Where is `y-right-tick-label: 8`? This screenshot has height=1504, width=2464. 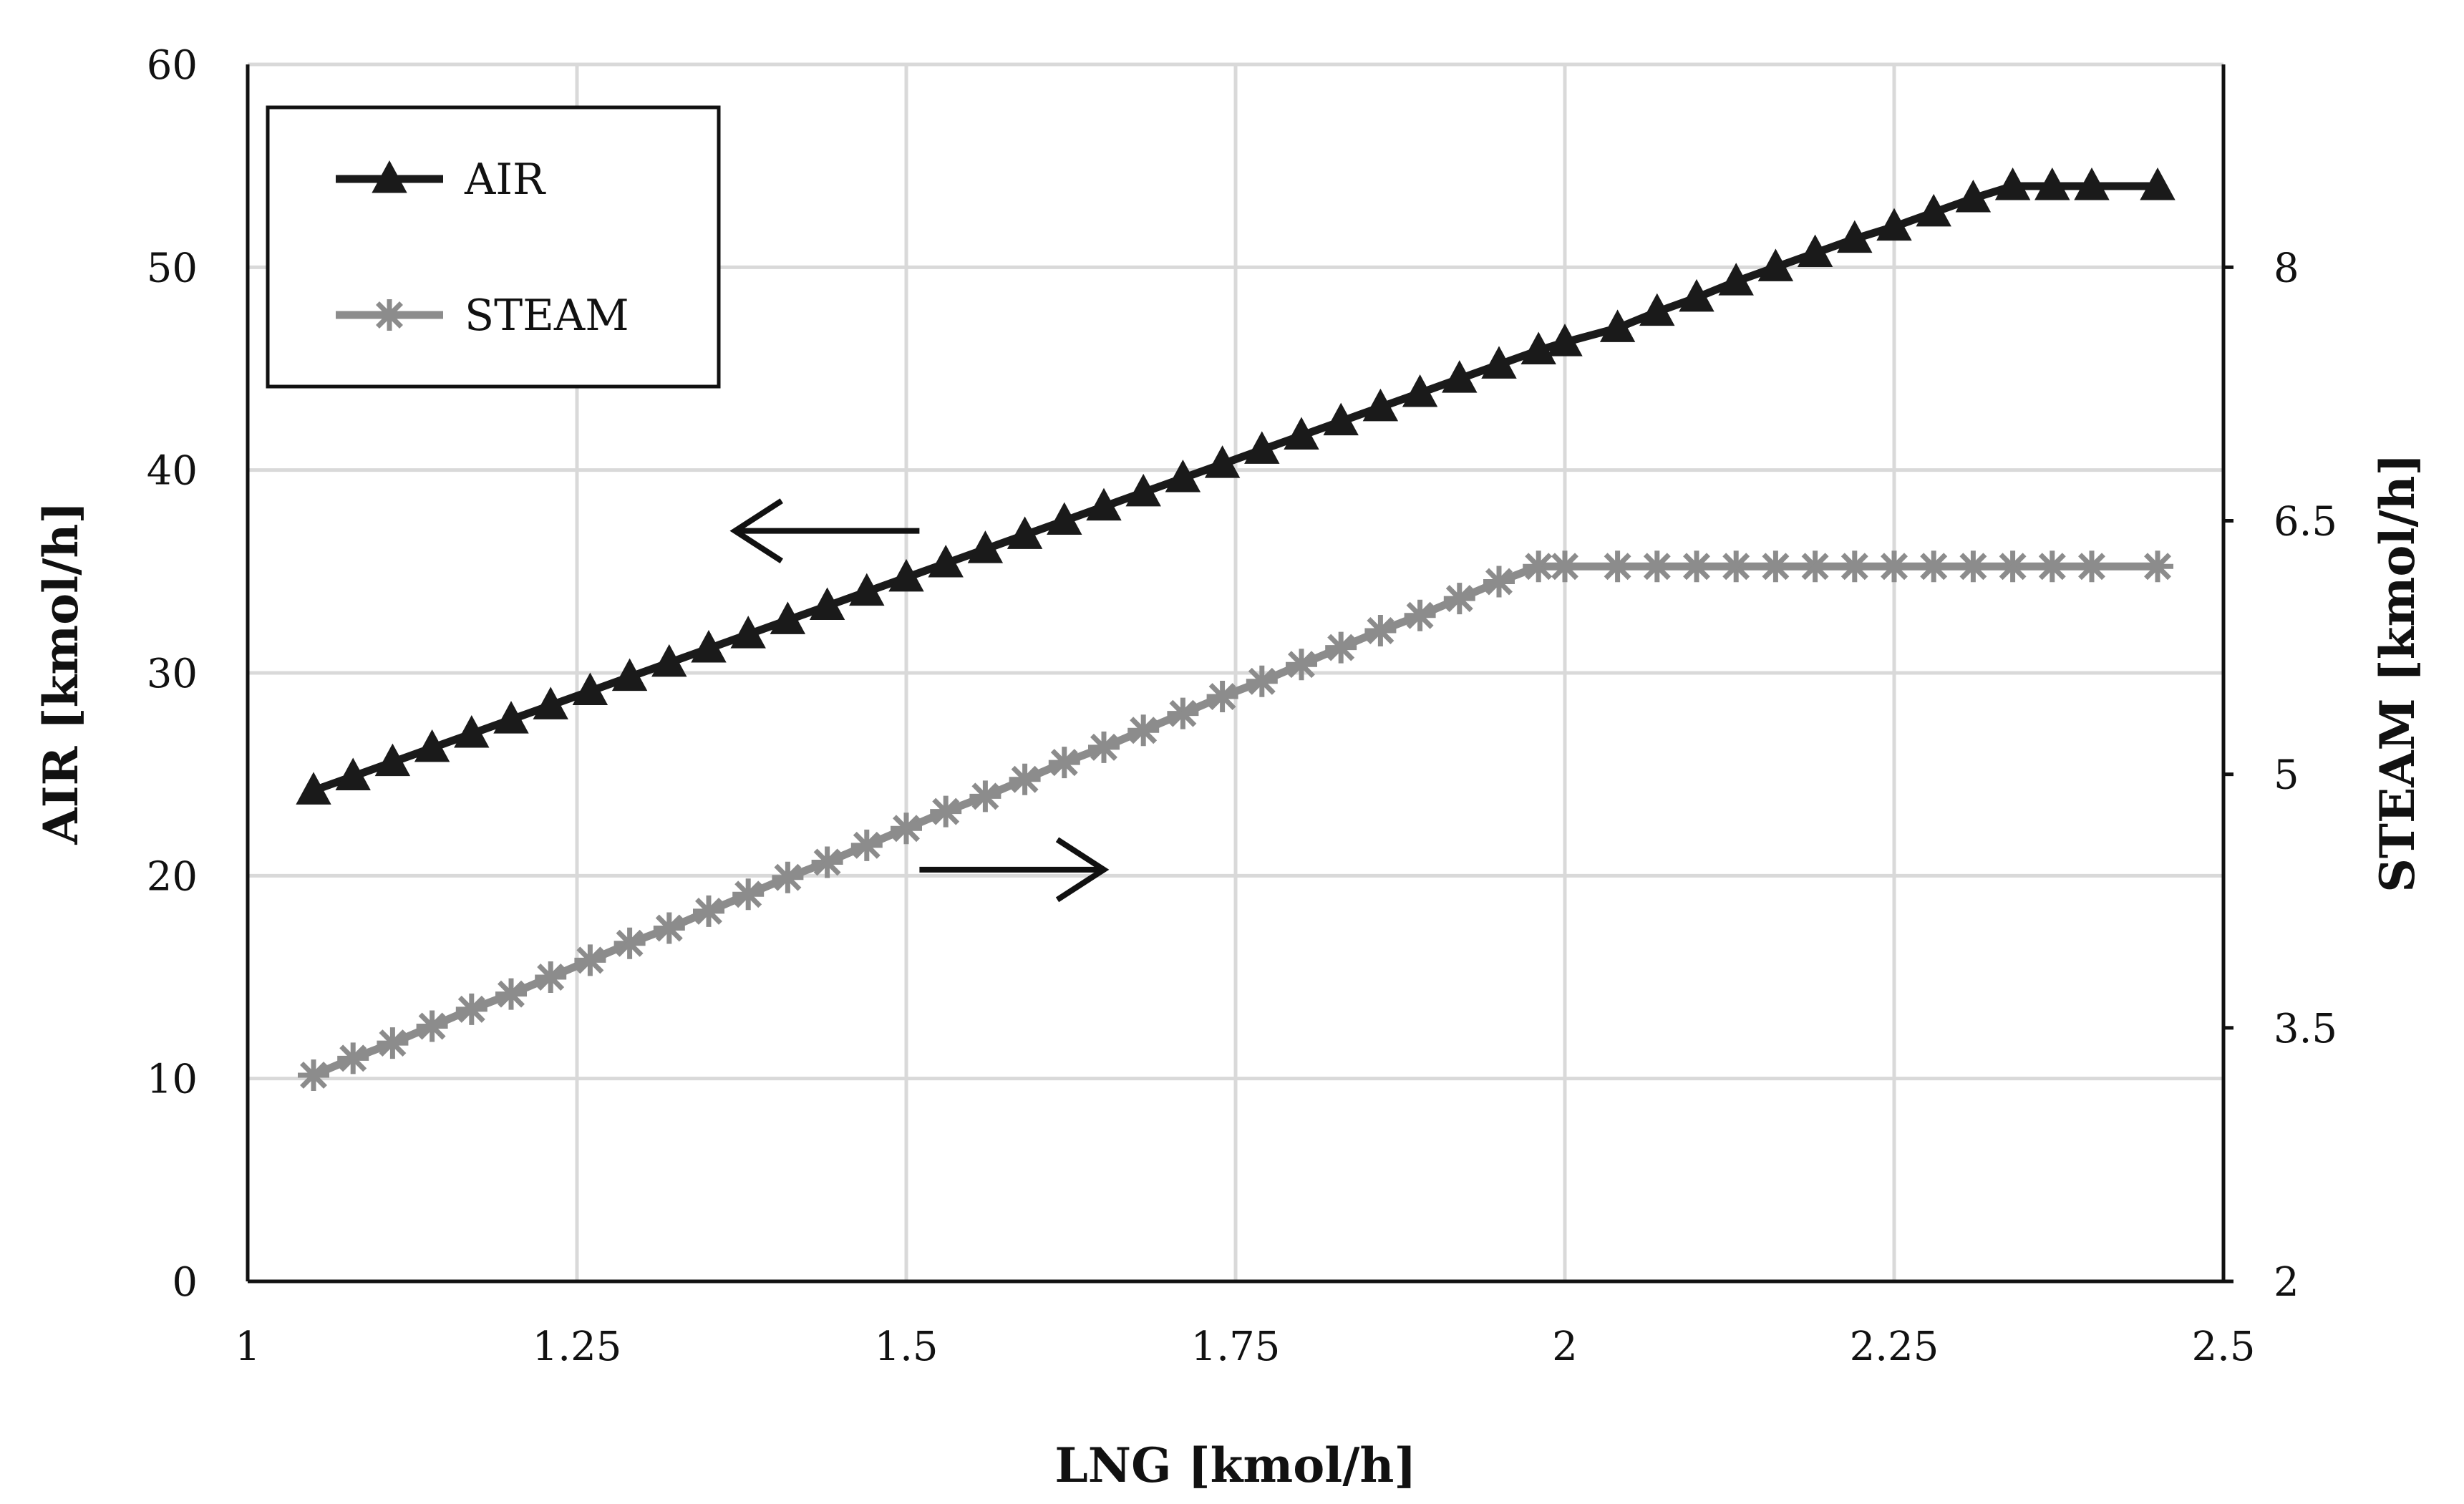 y-right-tick-label: 8 is located at coordinates (2286, 268).